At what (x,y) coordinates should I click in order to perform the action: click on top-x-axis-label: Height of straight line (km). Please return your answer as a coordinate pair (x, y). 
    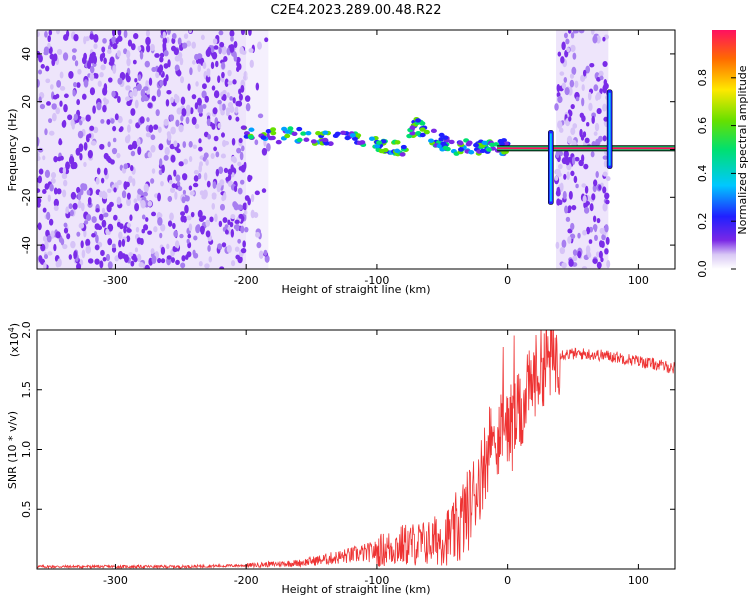
    Looking at the image, I should click on (355, 289).